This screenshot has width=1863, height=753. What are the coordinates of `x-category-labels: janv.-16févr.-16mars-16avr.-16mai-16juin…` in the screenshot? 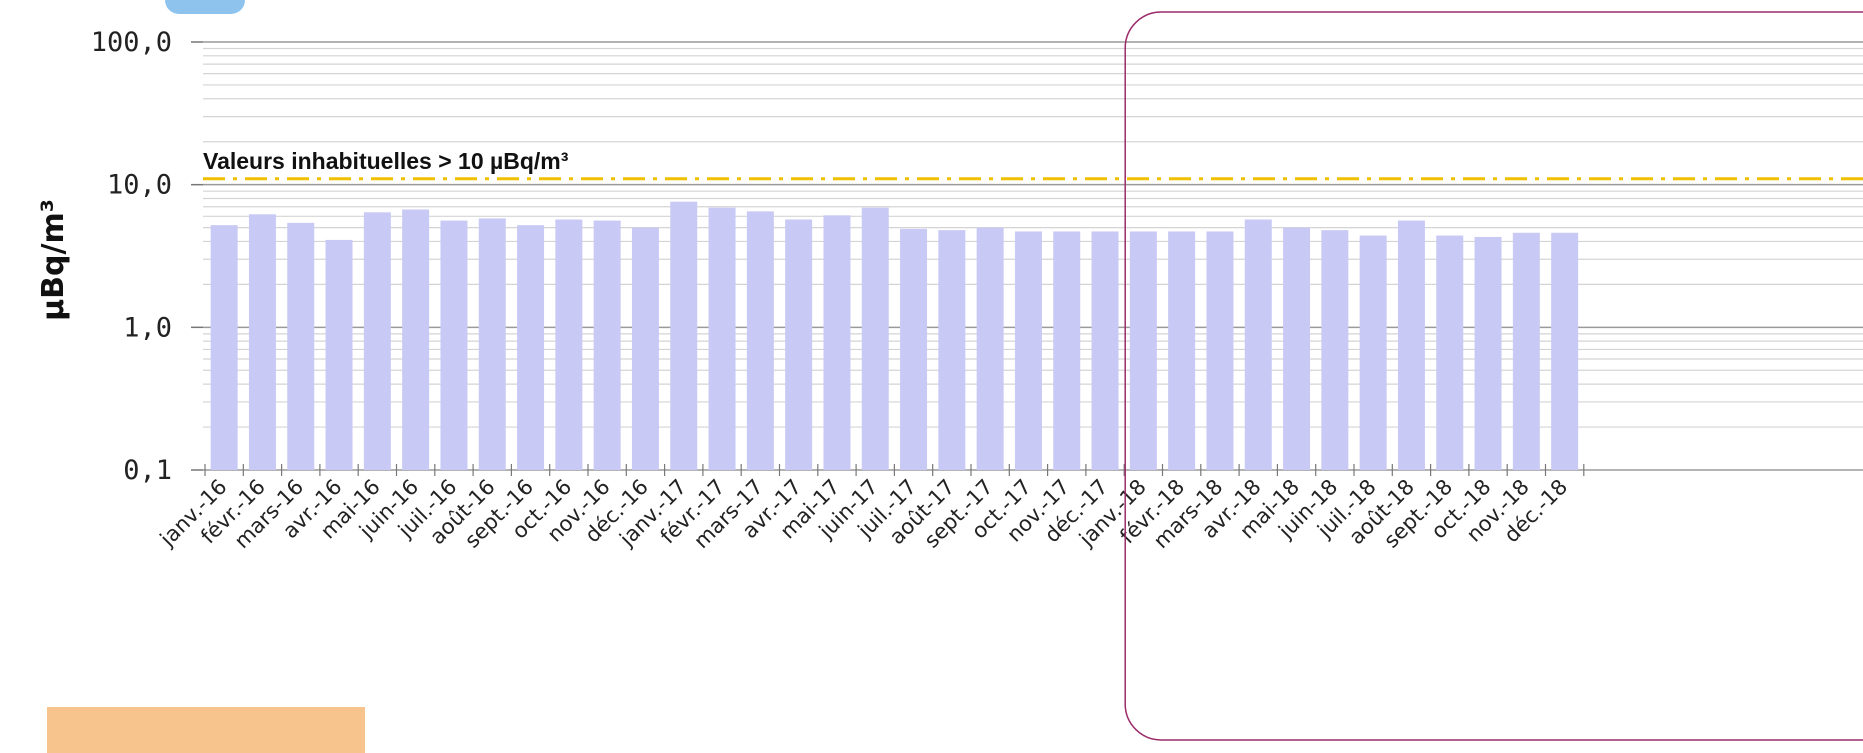 It's located at (863, 514).